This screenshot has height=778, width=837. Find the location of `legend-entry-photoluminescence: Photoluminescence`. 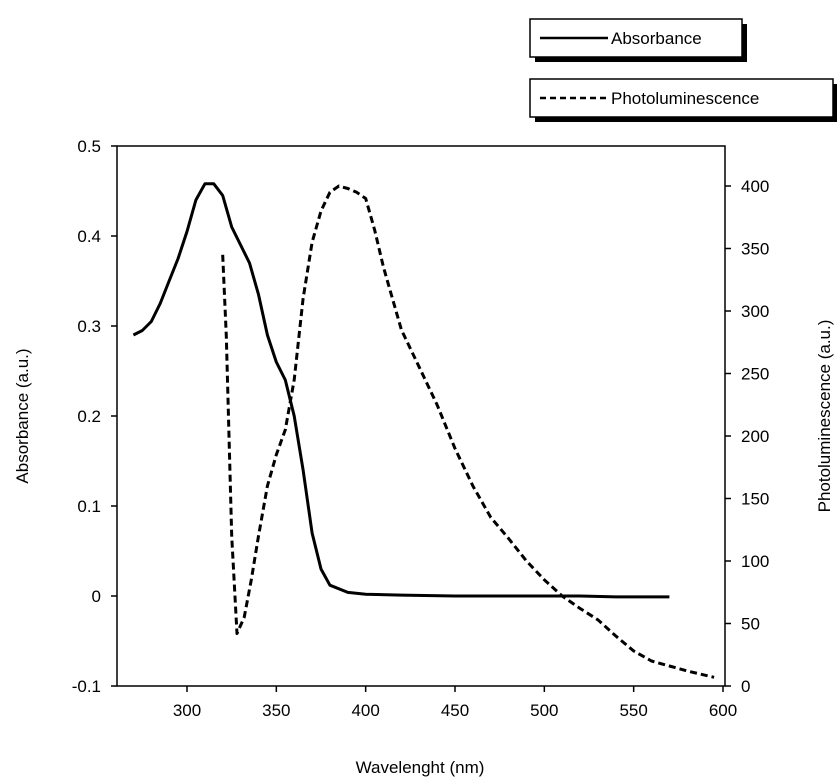

legend-entry-photoluminescence: Photoluminescence is located at coordinates (683, 100).